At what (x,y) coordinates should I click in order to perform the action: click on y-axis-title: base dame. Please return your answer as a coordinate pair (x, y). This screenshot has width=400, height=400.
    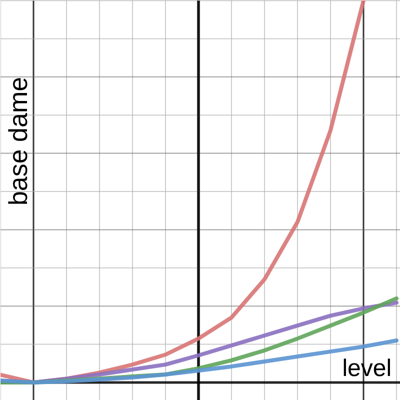
    Looking at the image, I should click on (18, 141).